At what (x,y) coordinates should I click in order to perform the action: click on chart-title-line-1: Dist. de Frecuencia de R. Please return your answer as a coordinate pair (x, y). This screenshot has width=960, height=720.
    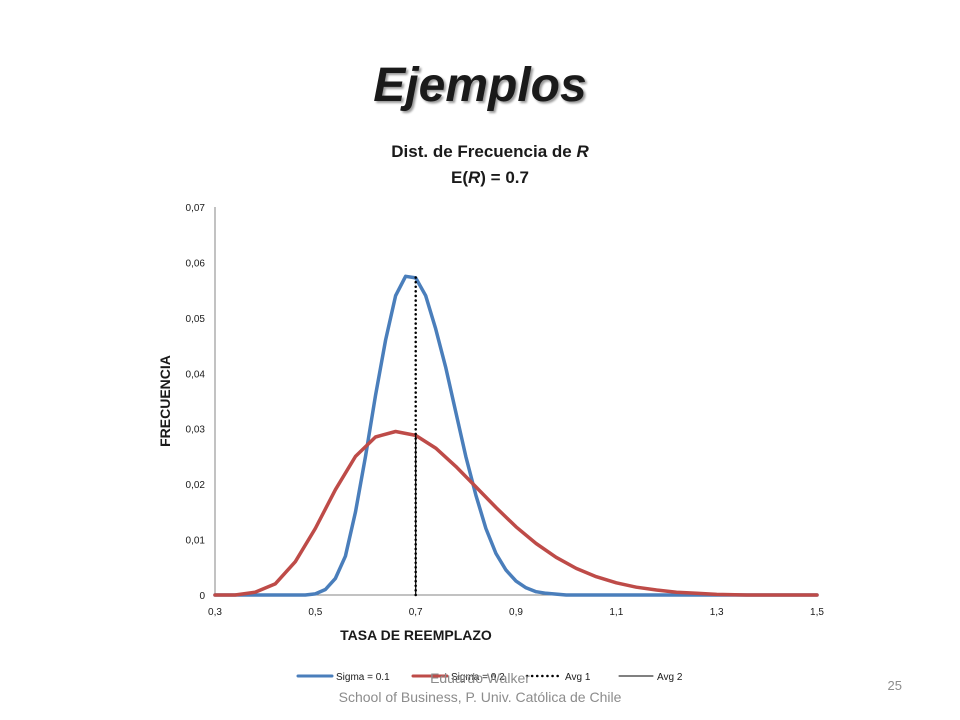
    Looking at the image, I should click on (490, 152).